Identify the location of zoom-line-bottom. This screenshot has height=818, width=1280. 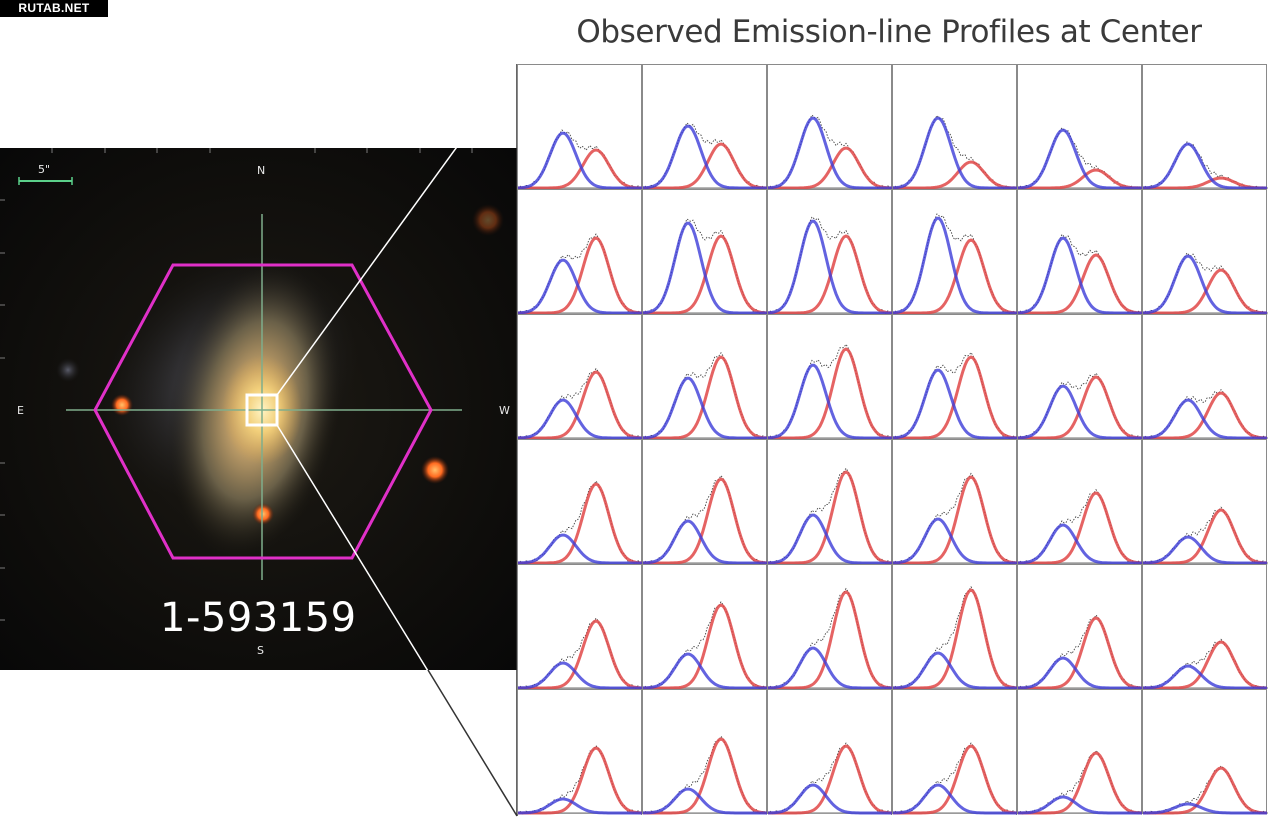
(472, 743).